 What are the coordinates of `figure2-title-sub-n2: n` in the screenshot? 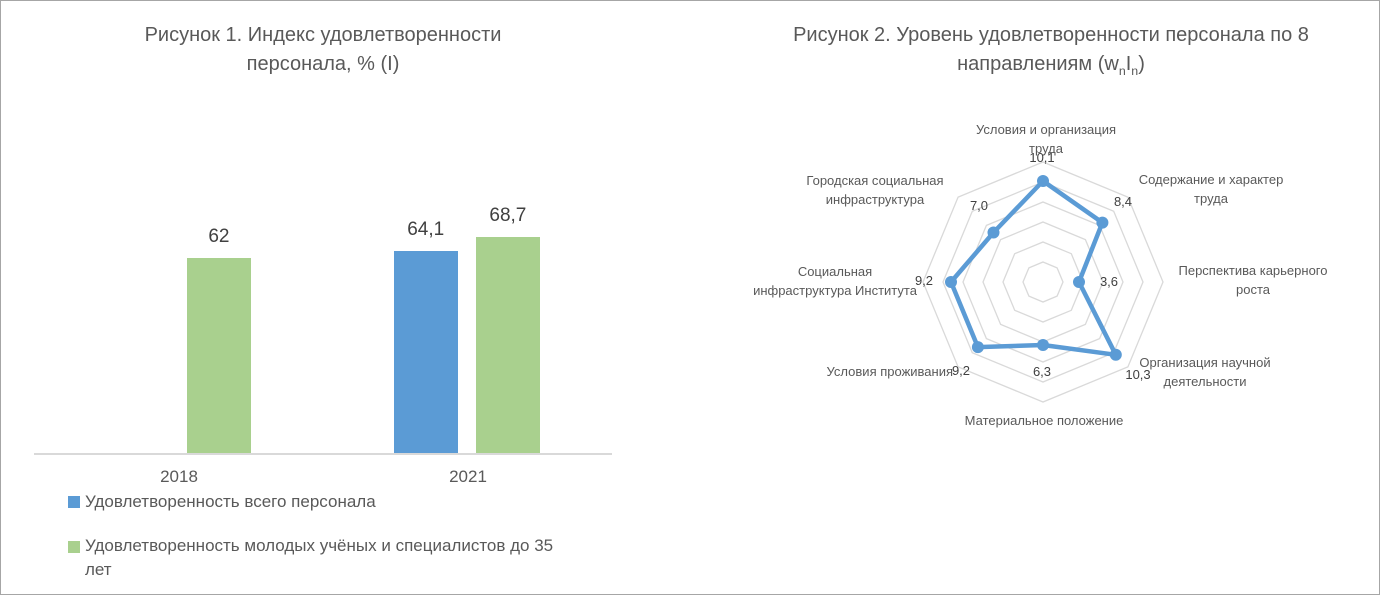 It's located at (1135, 71).